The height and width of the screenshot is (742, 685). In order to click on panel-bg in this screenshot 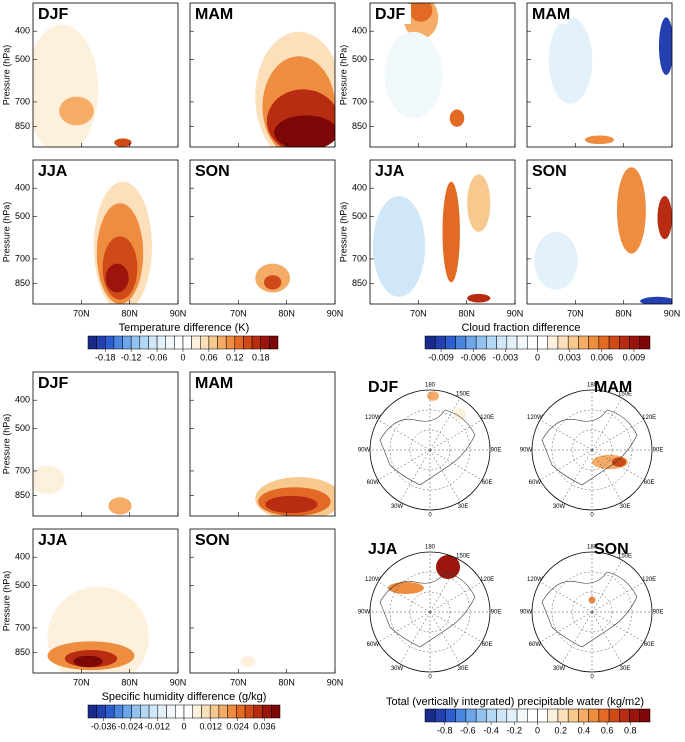, I will do `click(262, 601)`.